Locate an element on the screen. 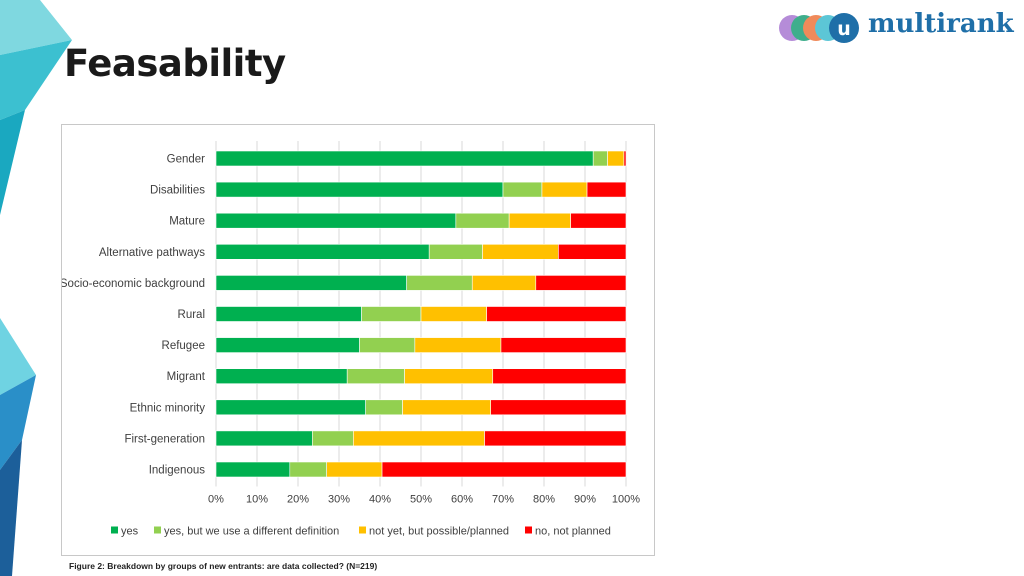 Image resolution: width=1024 pixels, height=576 pixels. x-tick-label: 0% is located at coordinates (216, 500).